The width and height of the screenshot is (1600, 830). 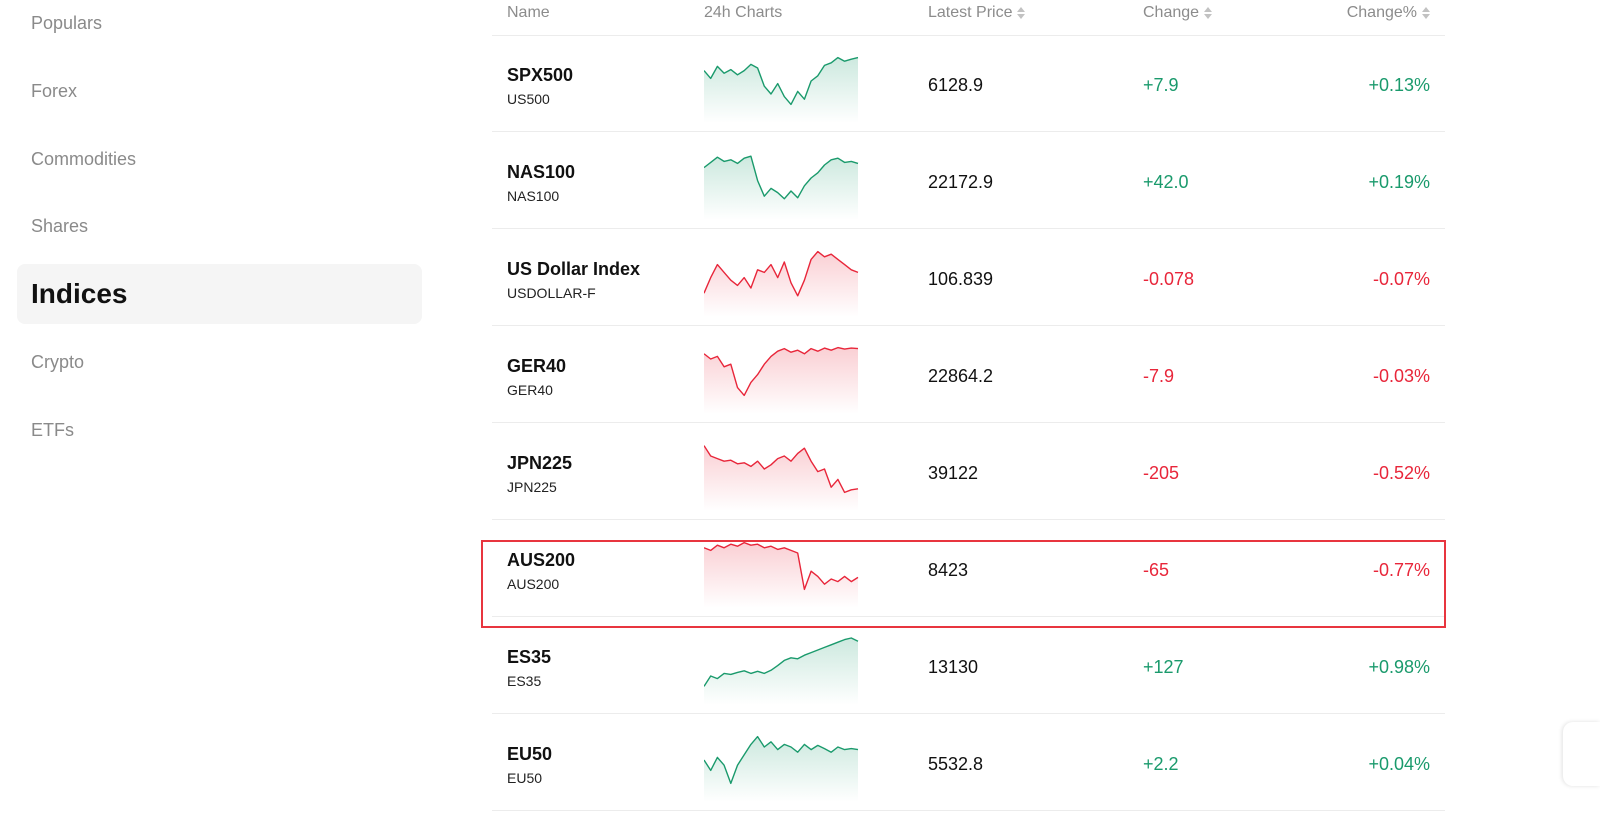 I want to click on column-header-name: Name, so click(x=528, y=13).